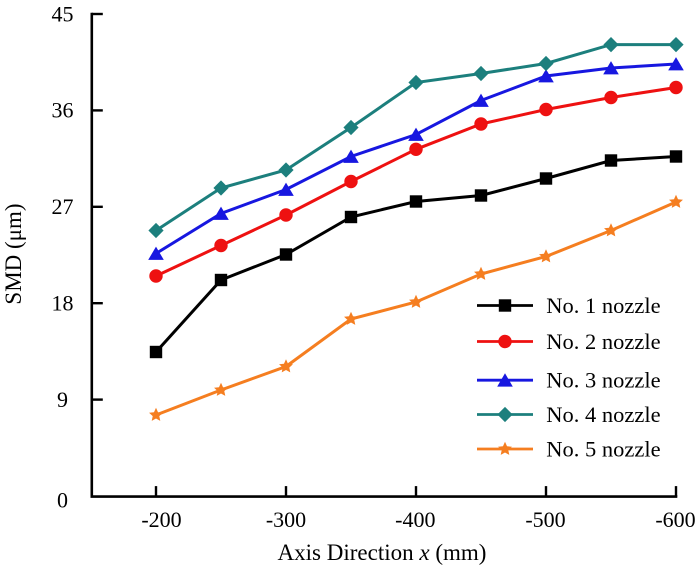 The width and height of the screenshot is (700, 582). What do you see at coordinates (603, 305) in the screenshot?
I see `svg-text: No. 1 nozzle` at bounding box center [603, 305].